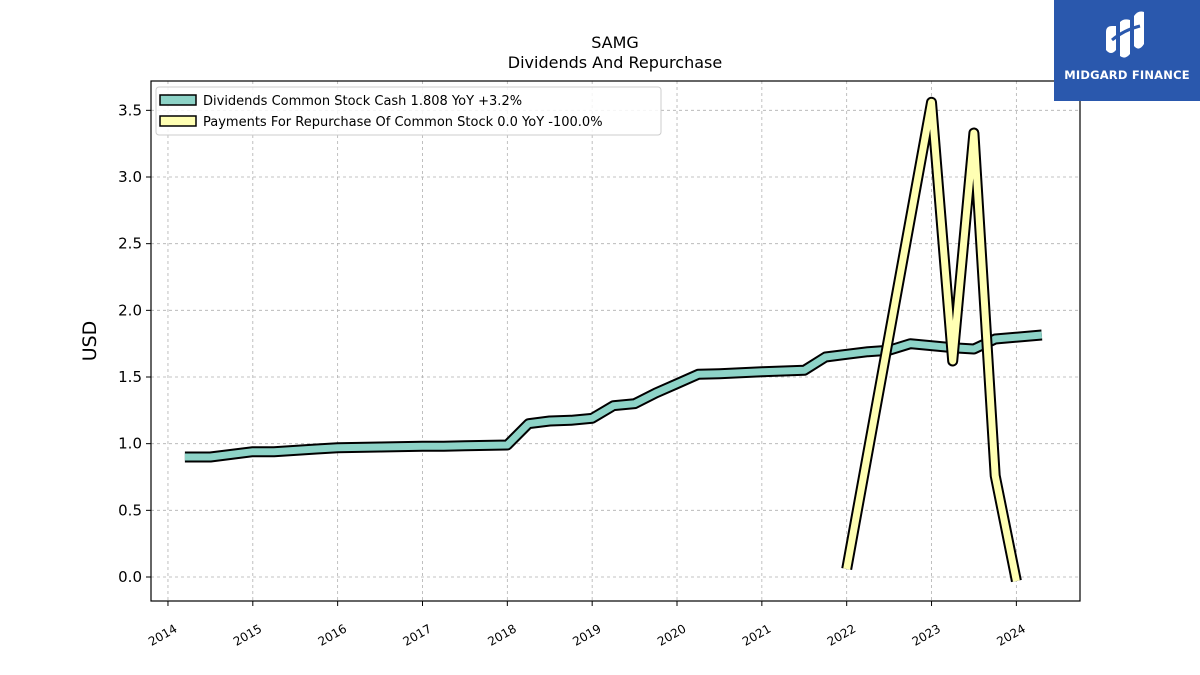 The image size is (1200, 675). I want to click on x-tick-label: 2018, so click(501, 634).